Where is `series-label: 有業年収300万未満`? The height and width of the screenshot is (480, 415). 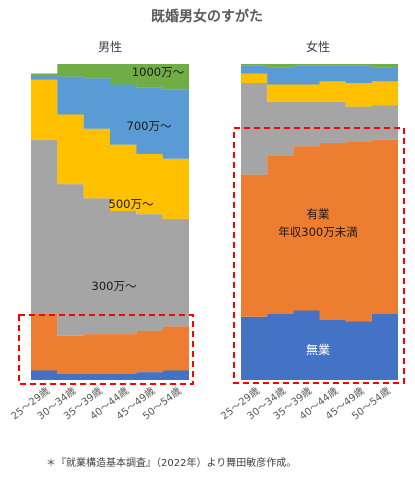
series-label: 有業年収300万未満 is located at coordinates (317, 223).